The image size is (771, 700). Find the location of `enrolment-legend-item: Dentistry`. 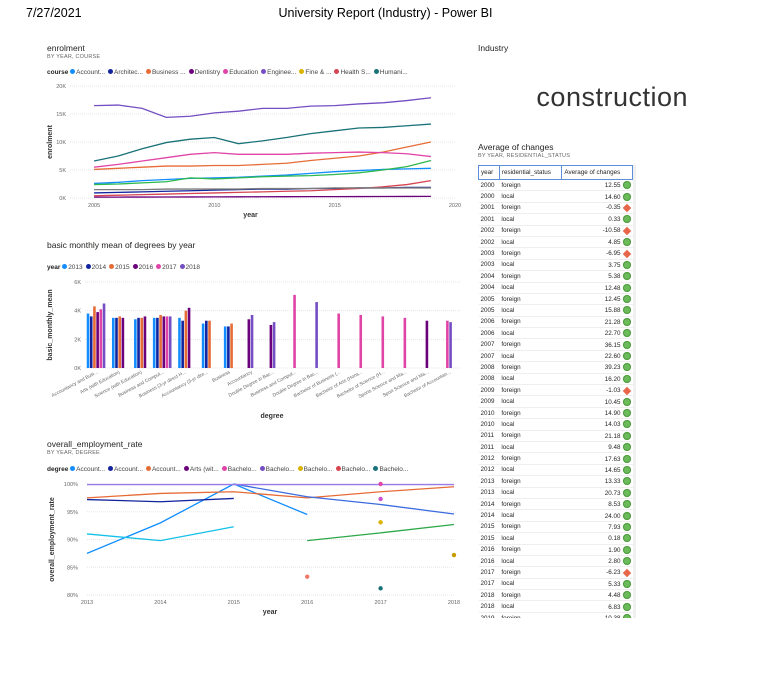

enrolment-legend-item: Dentistry is located at coordinates (204, 72).